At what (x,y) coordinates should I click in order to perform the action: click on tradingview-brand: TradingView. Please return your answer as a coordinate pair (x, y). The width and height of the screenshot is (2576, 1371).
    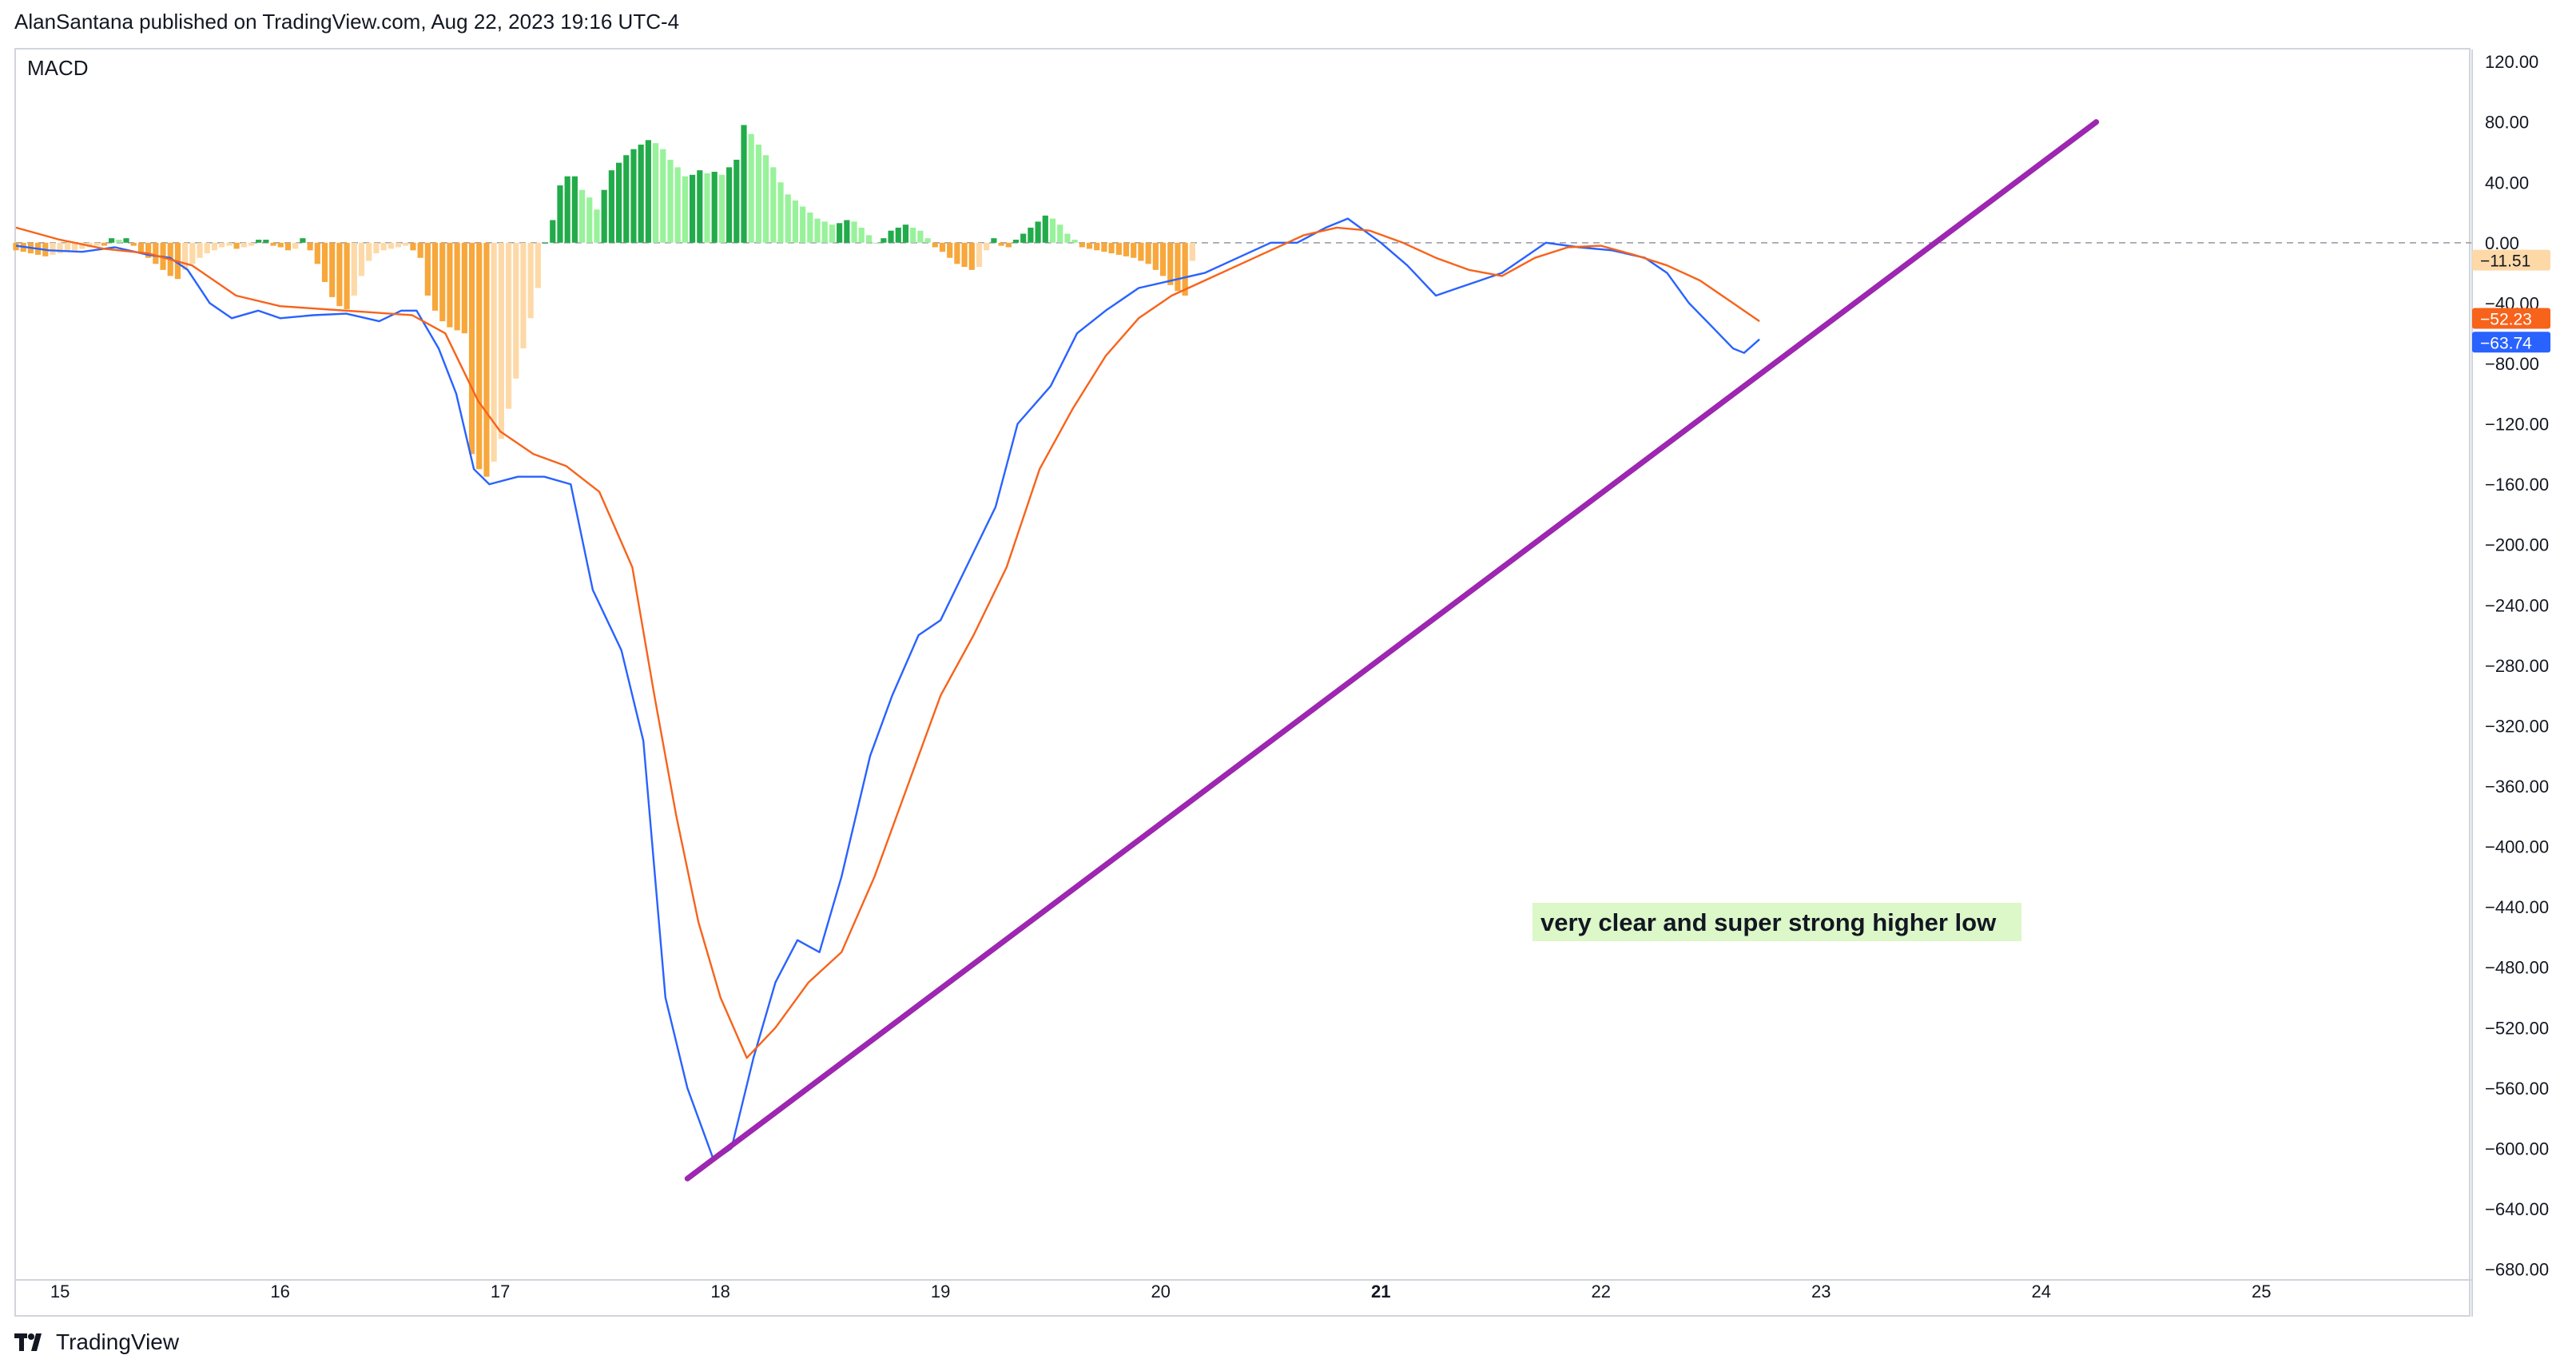
    Looking at the image, I should click on (118, 1341).